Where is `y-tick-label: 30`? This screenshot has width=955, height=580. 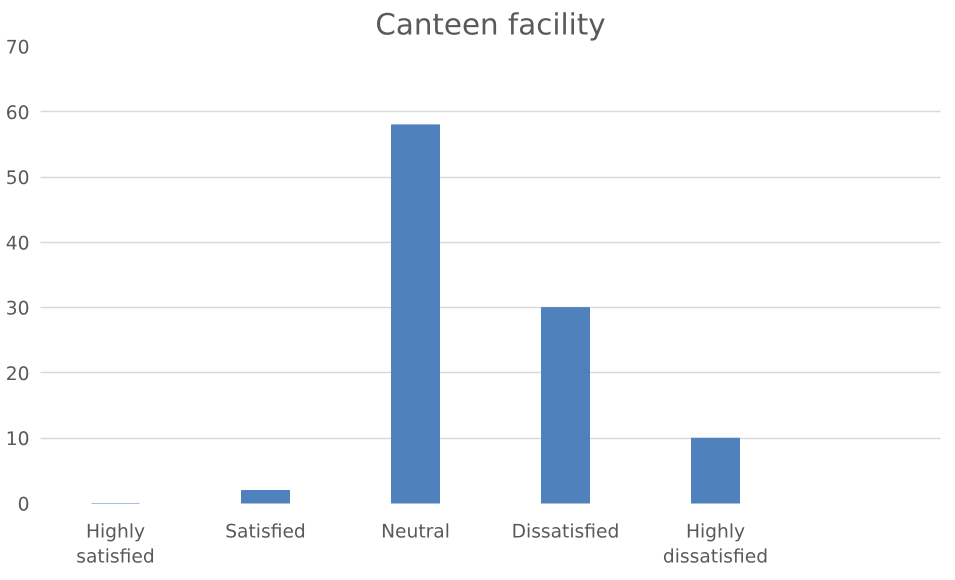
y-tick-label: 30 is located at coordinates (18, 309).